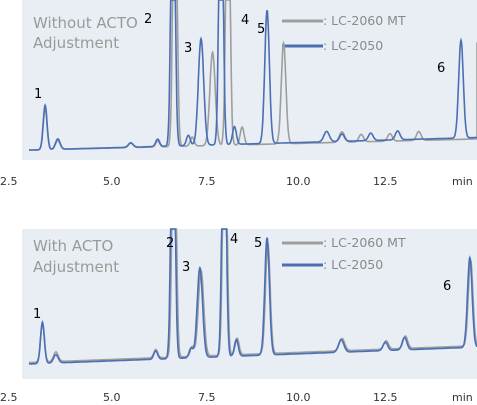 This screenshot has height=405, width=477. I want to click on panel-1-peak-label-4: 4, so click(245, 20).